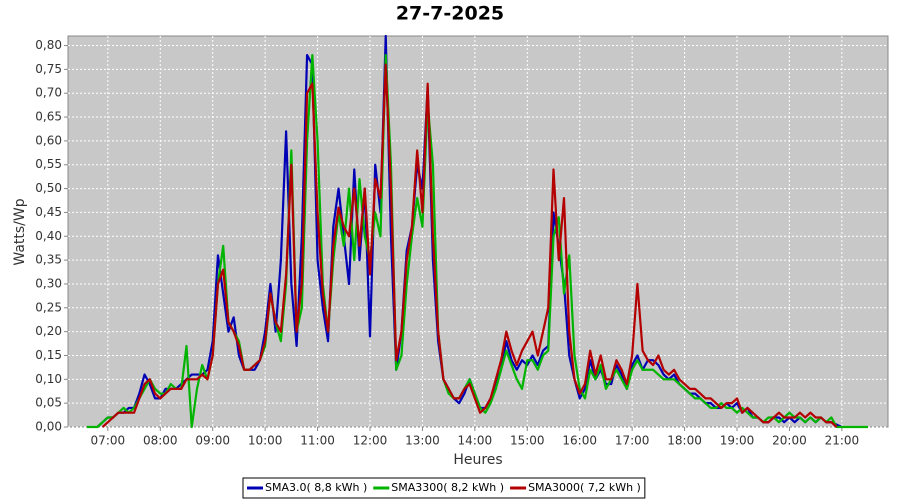 This screenshot has height=500, width=900. Describe the element at coordinates (317, 441) in the screenshot. I see `x-tick-label: 11:00` at that location.